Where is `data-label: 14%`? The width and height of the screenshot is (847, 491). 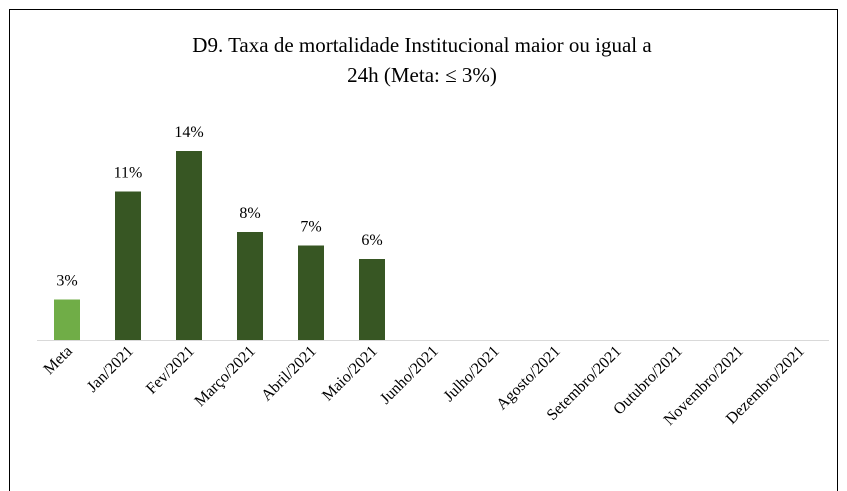 data-label: 14% is located at coordinates (188, 132).